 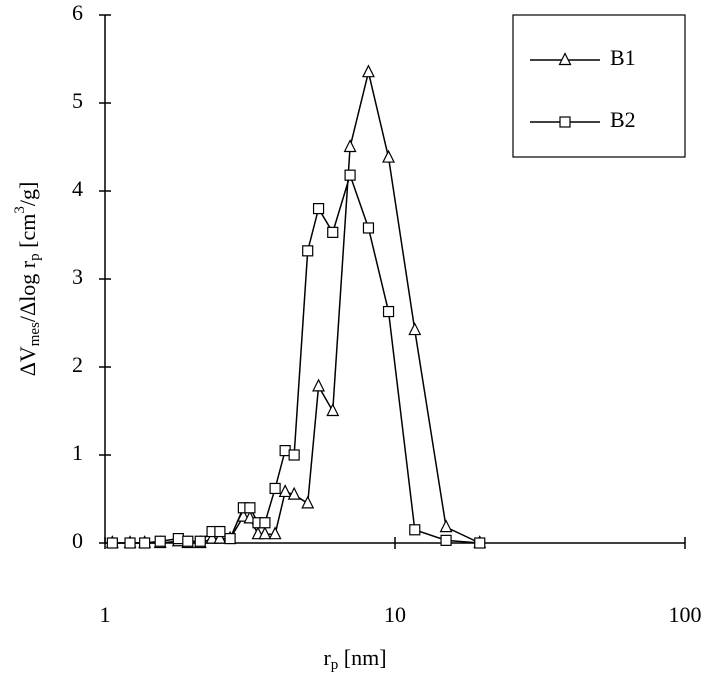 What do you see at coordinates (77, 188) in the screenshot?
I see `y-tick-label: 4` at bounding box center [77, 188].